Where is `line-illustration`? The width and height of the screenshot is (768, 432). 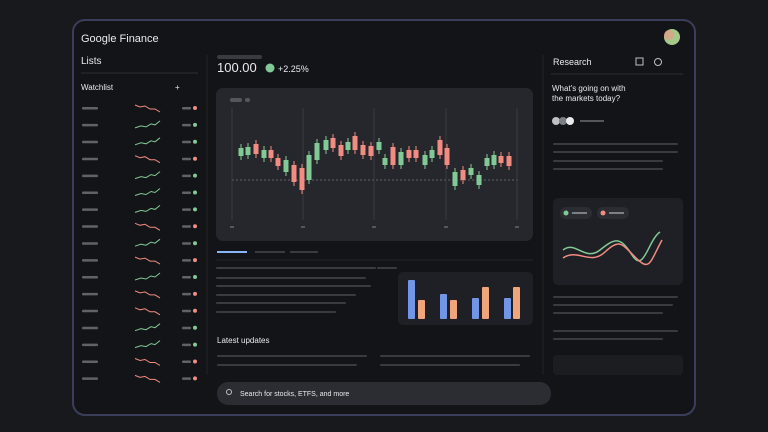
line-illustration is located at coordinates (612, 252).